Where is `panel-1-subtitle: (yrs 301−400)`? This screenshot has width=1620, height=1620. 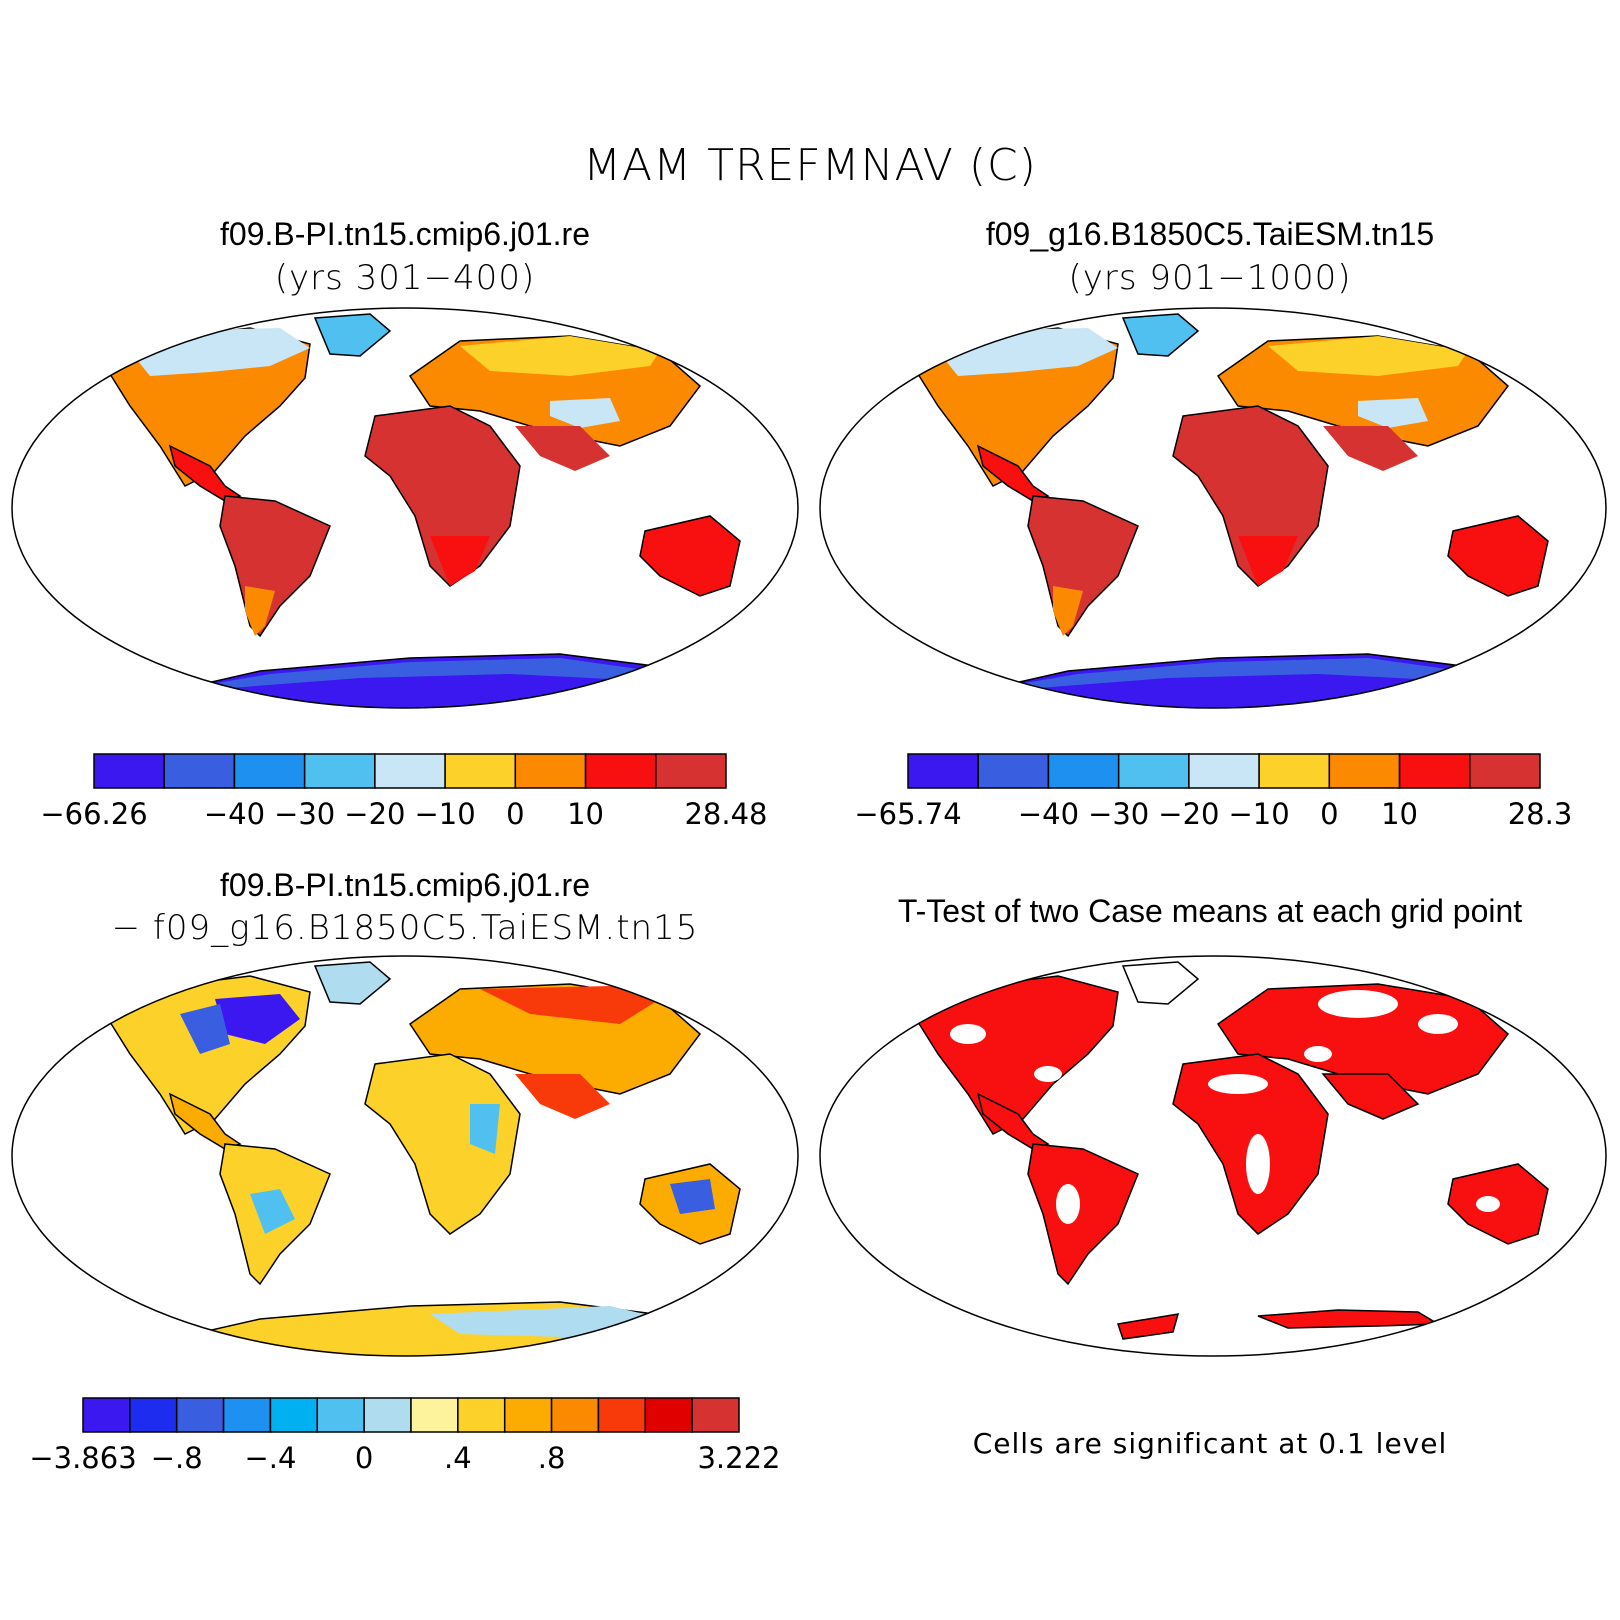
panel-1-subtitle: (yrs 301−400) is located at coordinates (405, 278).